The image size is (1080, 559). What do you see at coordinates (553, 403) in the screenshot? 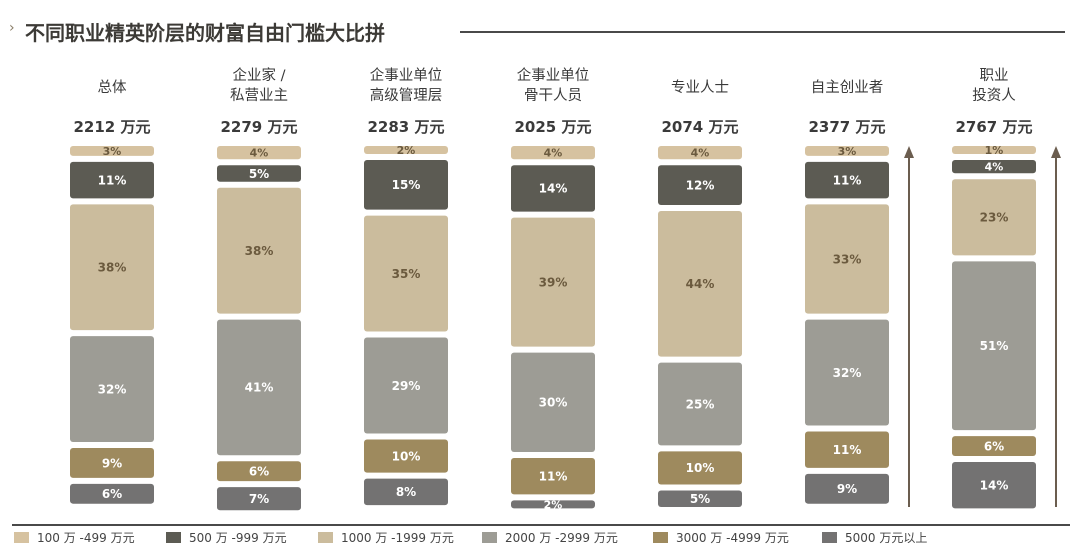
I see `data-label: 30%` at bounding box center [553, 403].